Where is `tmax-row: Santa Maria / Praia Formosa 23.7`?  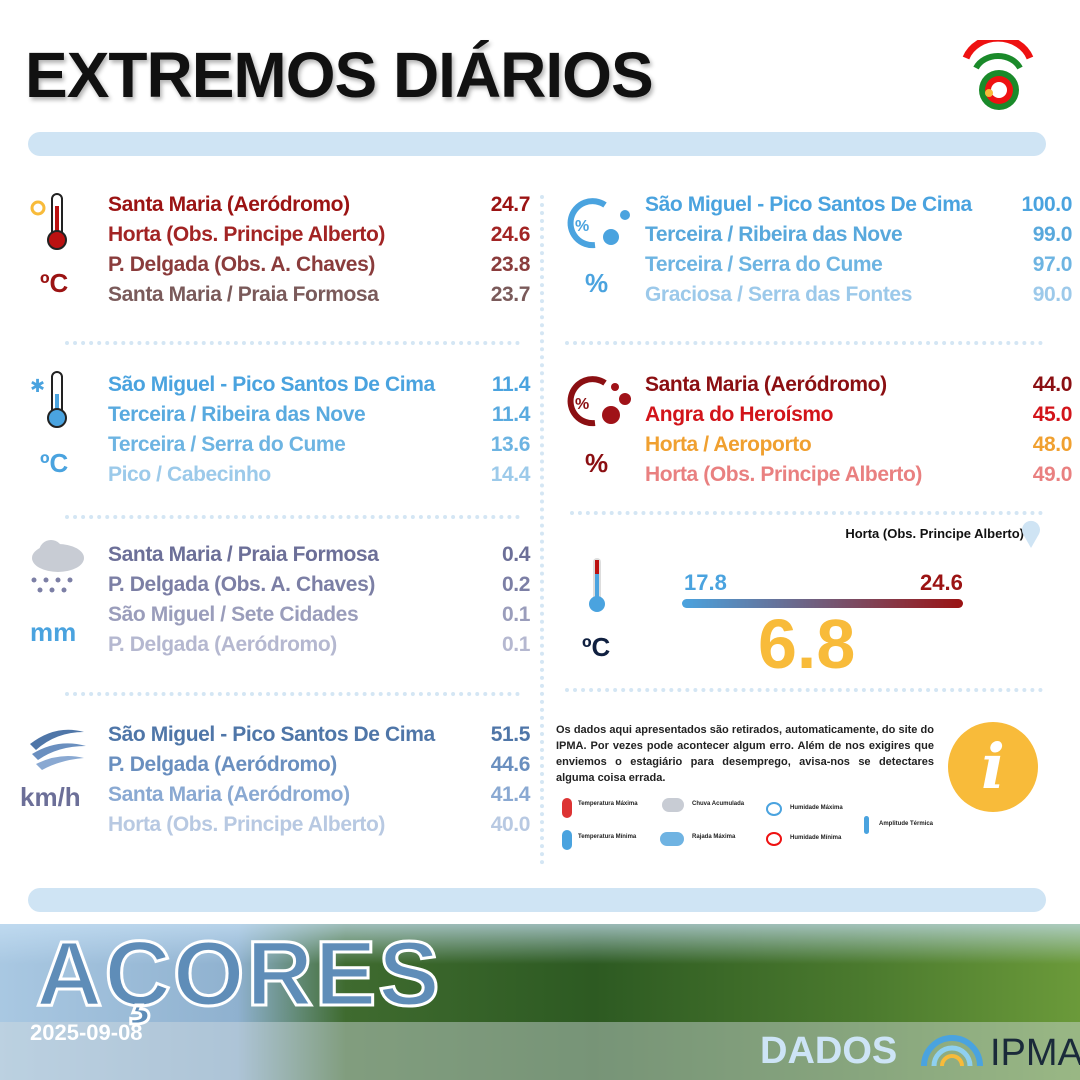
tmax-row: Santa Maria / Praia Formosa 23.7 is located at coordinates (319, 295).